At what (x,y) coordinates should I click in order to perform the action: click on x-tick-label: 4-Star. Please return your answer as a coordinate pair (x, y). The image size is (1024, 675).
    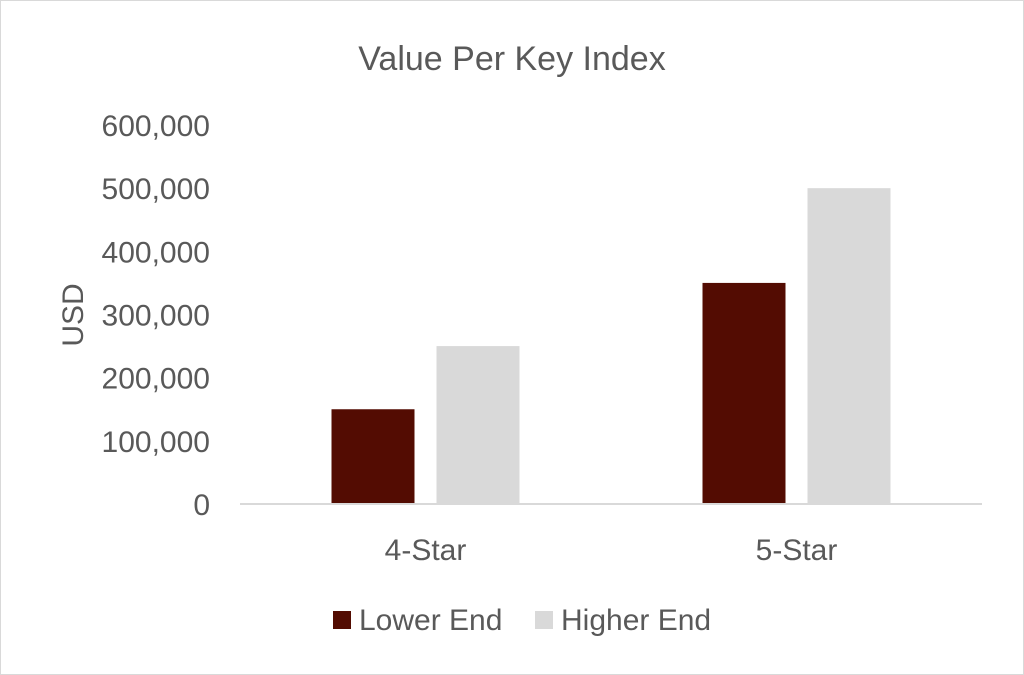
    Looking at the image, I should click on (426, 550).